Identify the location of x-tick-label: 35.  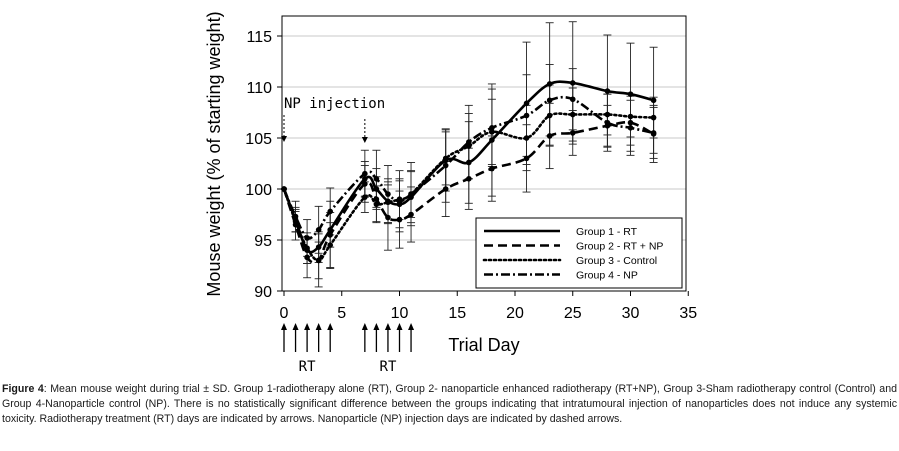
(688, 313).